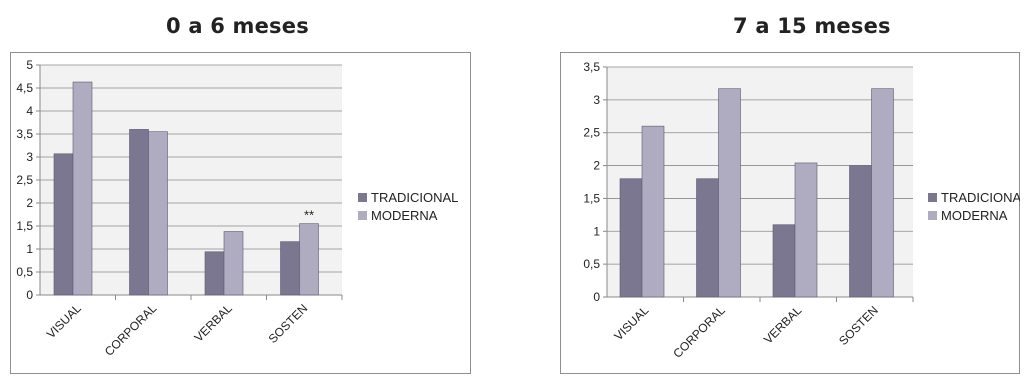 The width and height of the screenshot is (1034, 379). What do you see at coordinates (237, 26) in the screenshot?
I see `chart-title-0-6-meses: 0 a 6 meses` at bounding box center [237, 26].